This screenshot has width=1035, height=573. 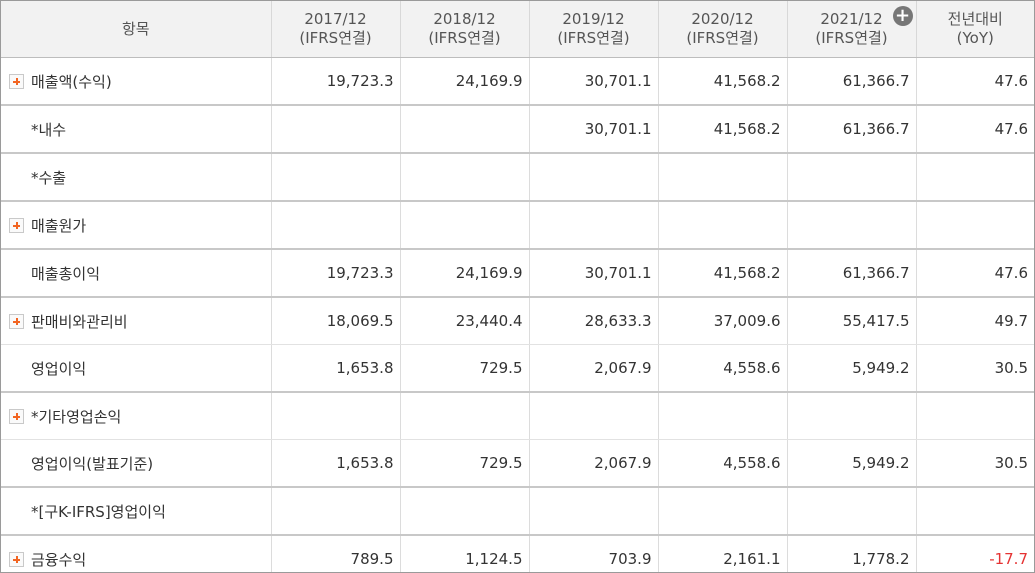 I want to click on row-label-cell: 판매비와관리비, so click(x=136, y=321).